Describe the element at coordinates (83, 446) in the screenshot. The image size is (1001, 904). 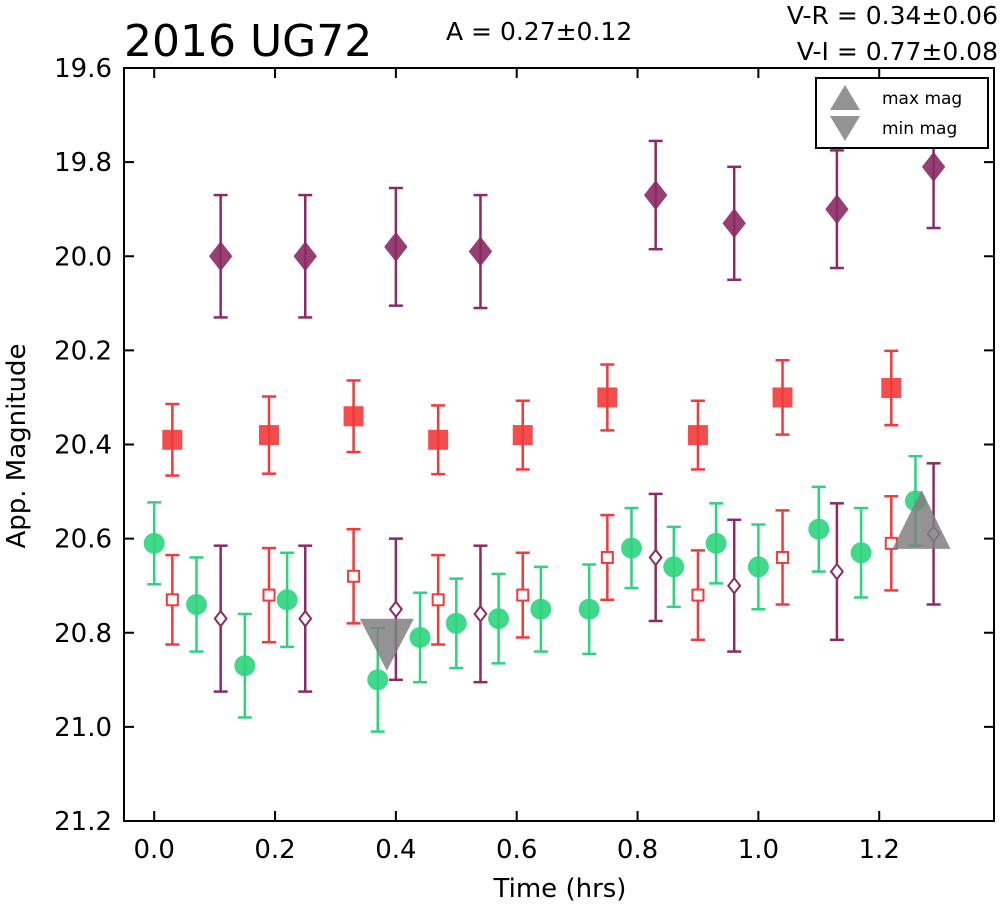
I see `y-tick-label: 20.4` at that location.